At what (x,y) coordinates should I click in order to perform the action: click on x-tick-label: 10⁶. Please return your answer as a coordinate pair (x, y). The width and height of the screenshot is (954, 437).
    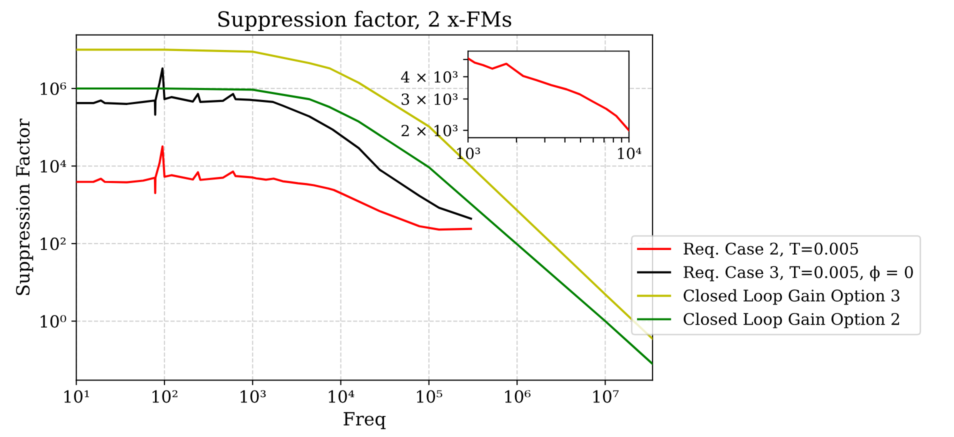
    Looking at the image, I should click on (518, 396).